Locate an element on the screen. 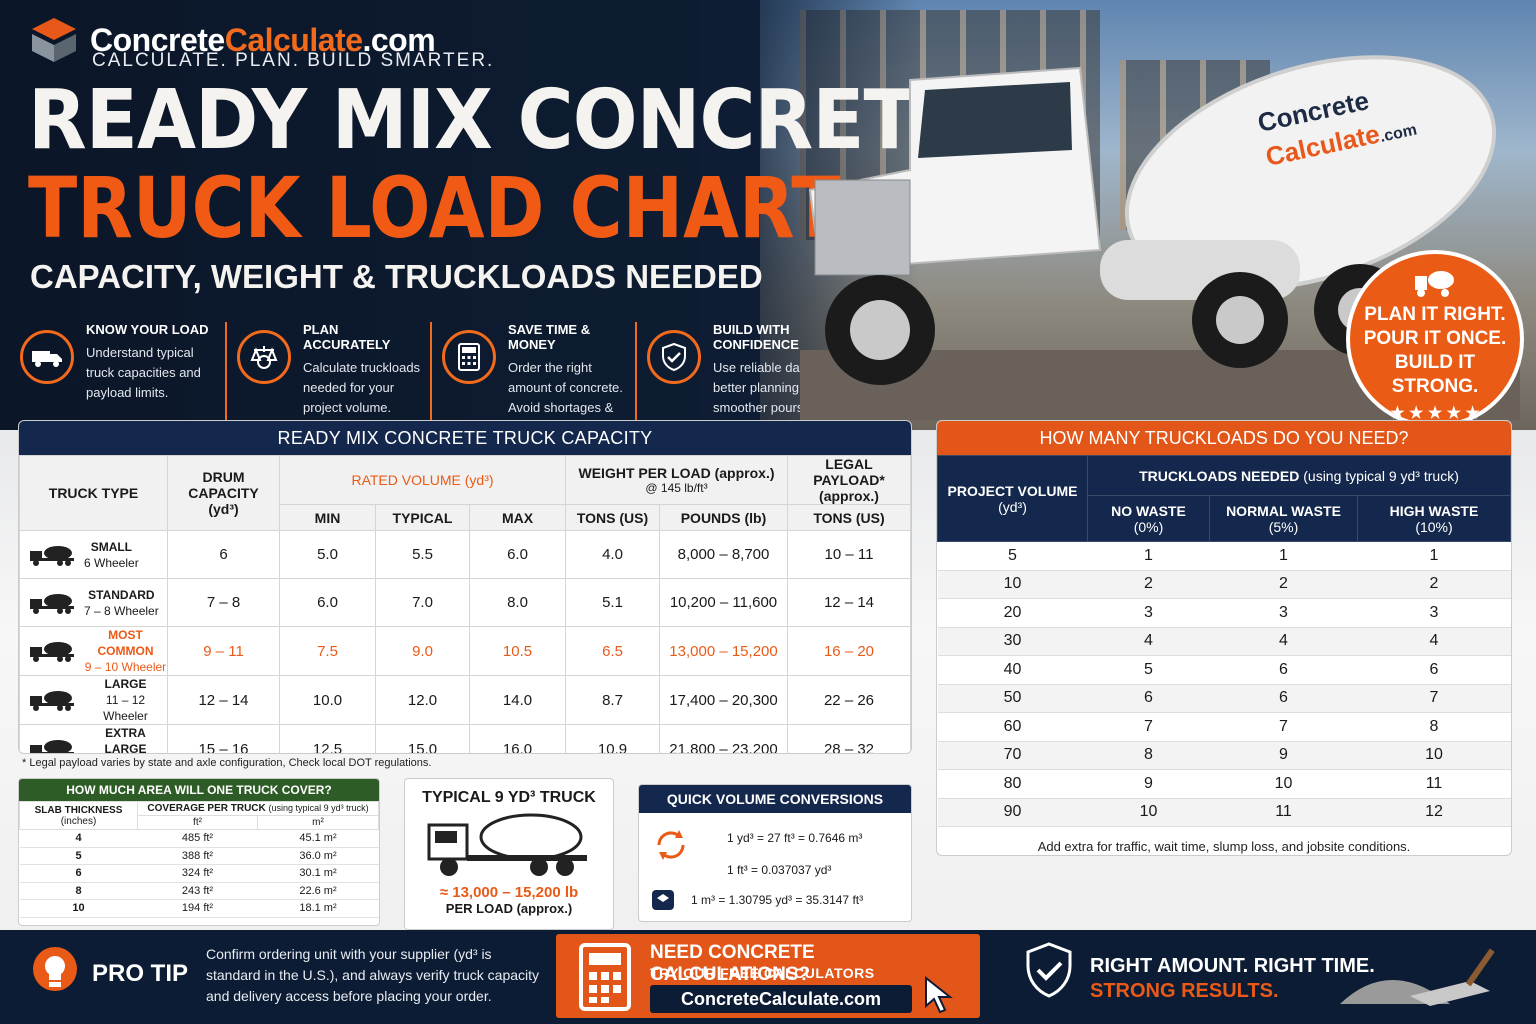 The image size is (1536, 1024). cell-min: 7.5 is located at coordinates (327, 651).